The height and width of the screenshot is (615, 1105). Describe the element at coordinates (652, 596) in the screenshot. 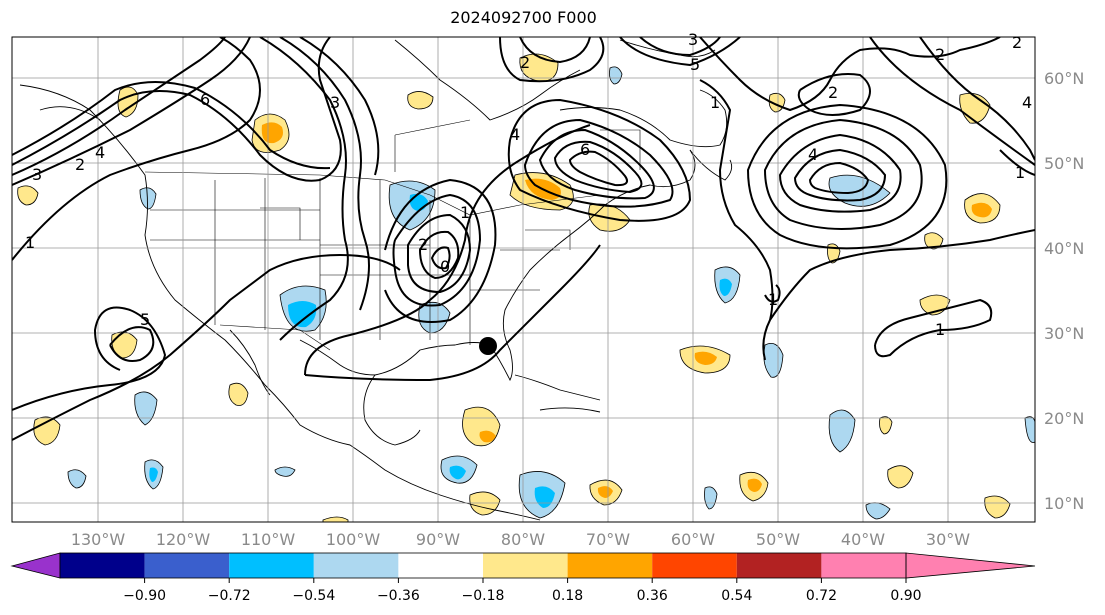

I see `colorbar-tick-label: 0.36` at that location.